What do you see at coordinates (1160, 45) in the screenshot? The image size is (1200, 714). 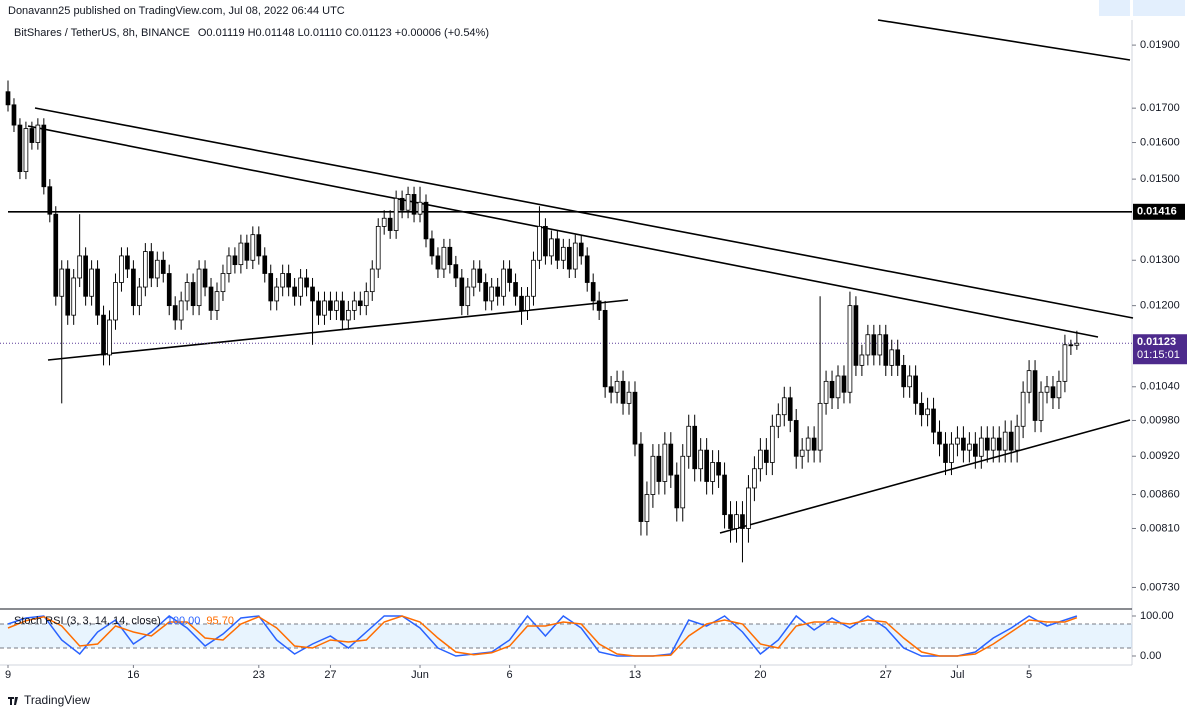 I see `y-tick-label: 0.01900` at bounding box center [1160, 45].